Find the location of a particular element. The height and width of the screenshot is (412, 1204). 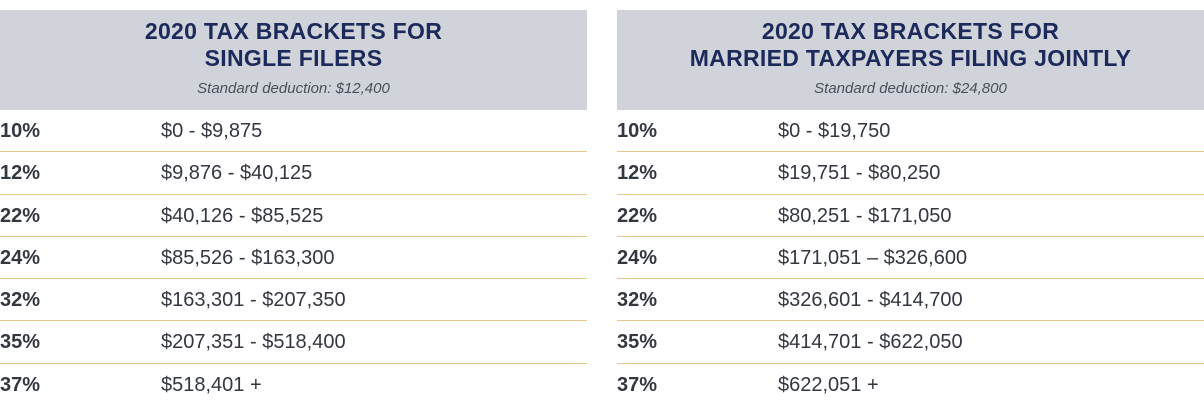

bracket-row: 10% $0 - $19,750 is located at coordinates (910, 131).